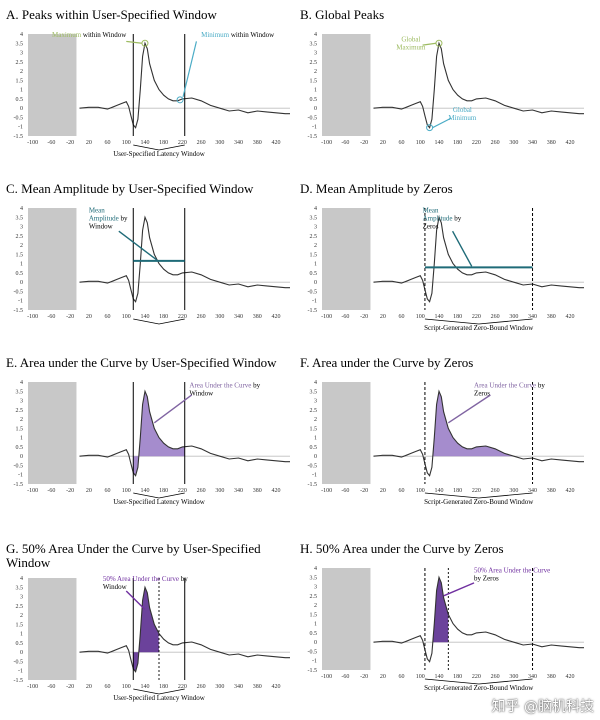 This screenshot has width=600, height=720. What do you see at coordinates (486, 579) in the screenshot?
I see `annotation-fifty-percent-area-part: by Zeros` at bounding box center [486, 579].